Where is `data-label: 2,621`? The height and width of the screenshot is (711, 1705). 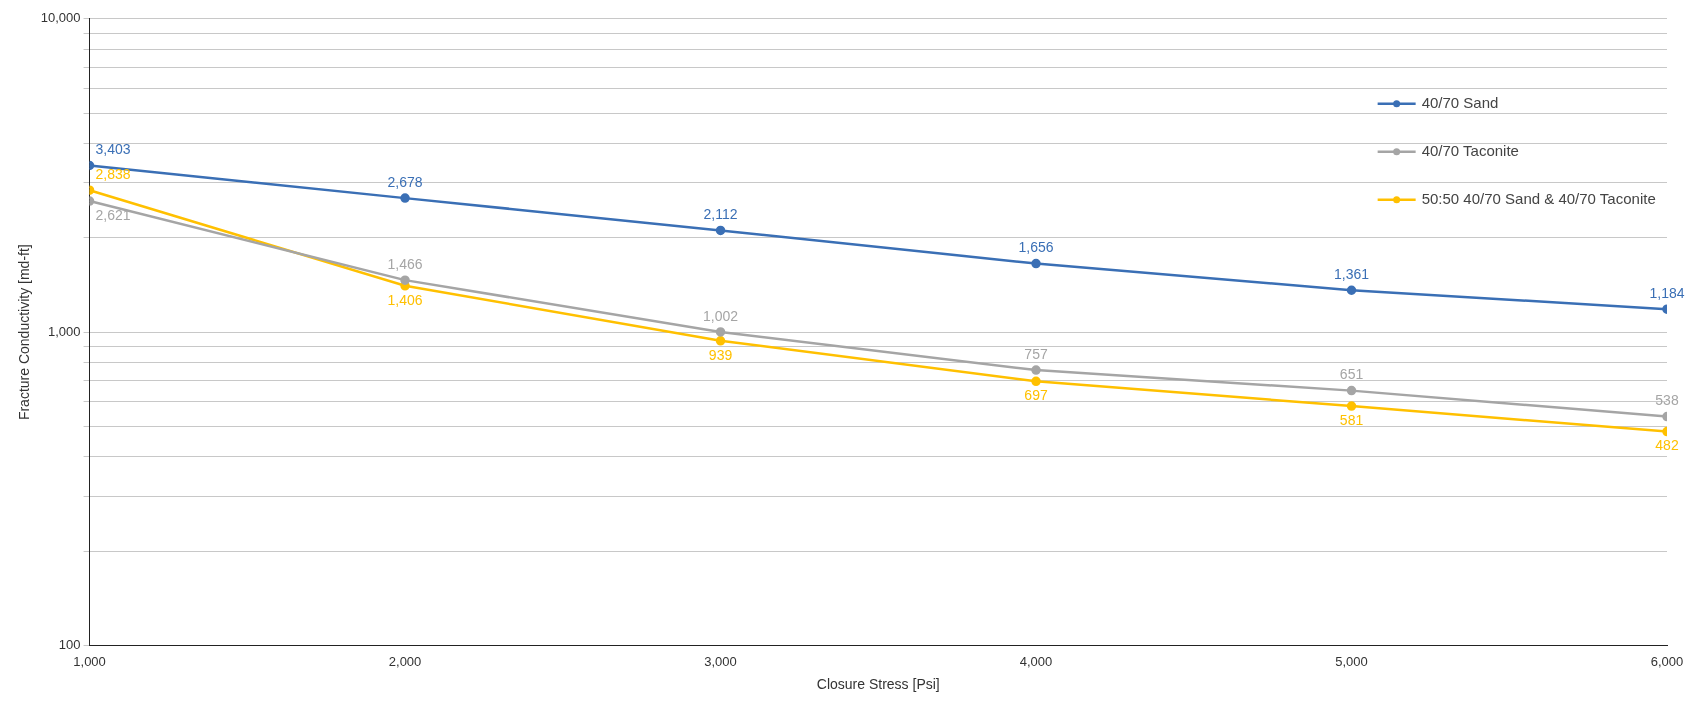
data-label: 2,621 is located at coordinates (113, 214).